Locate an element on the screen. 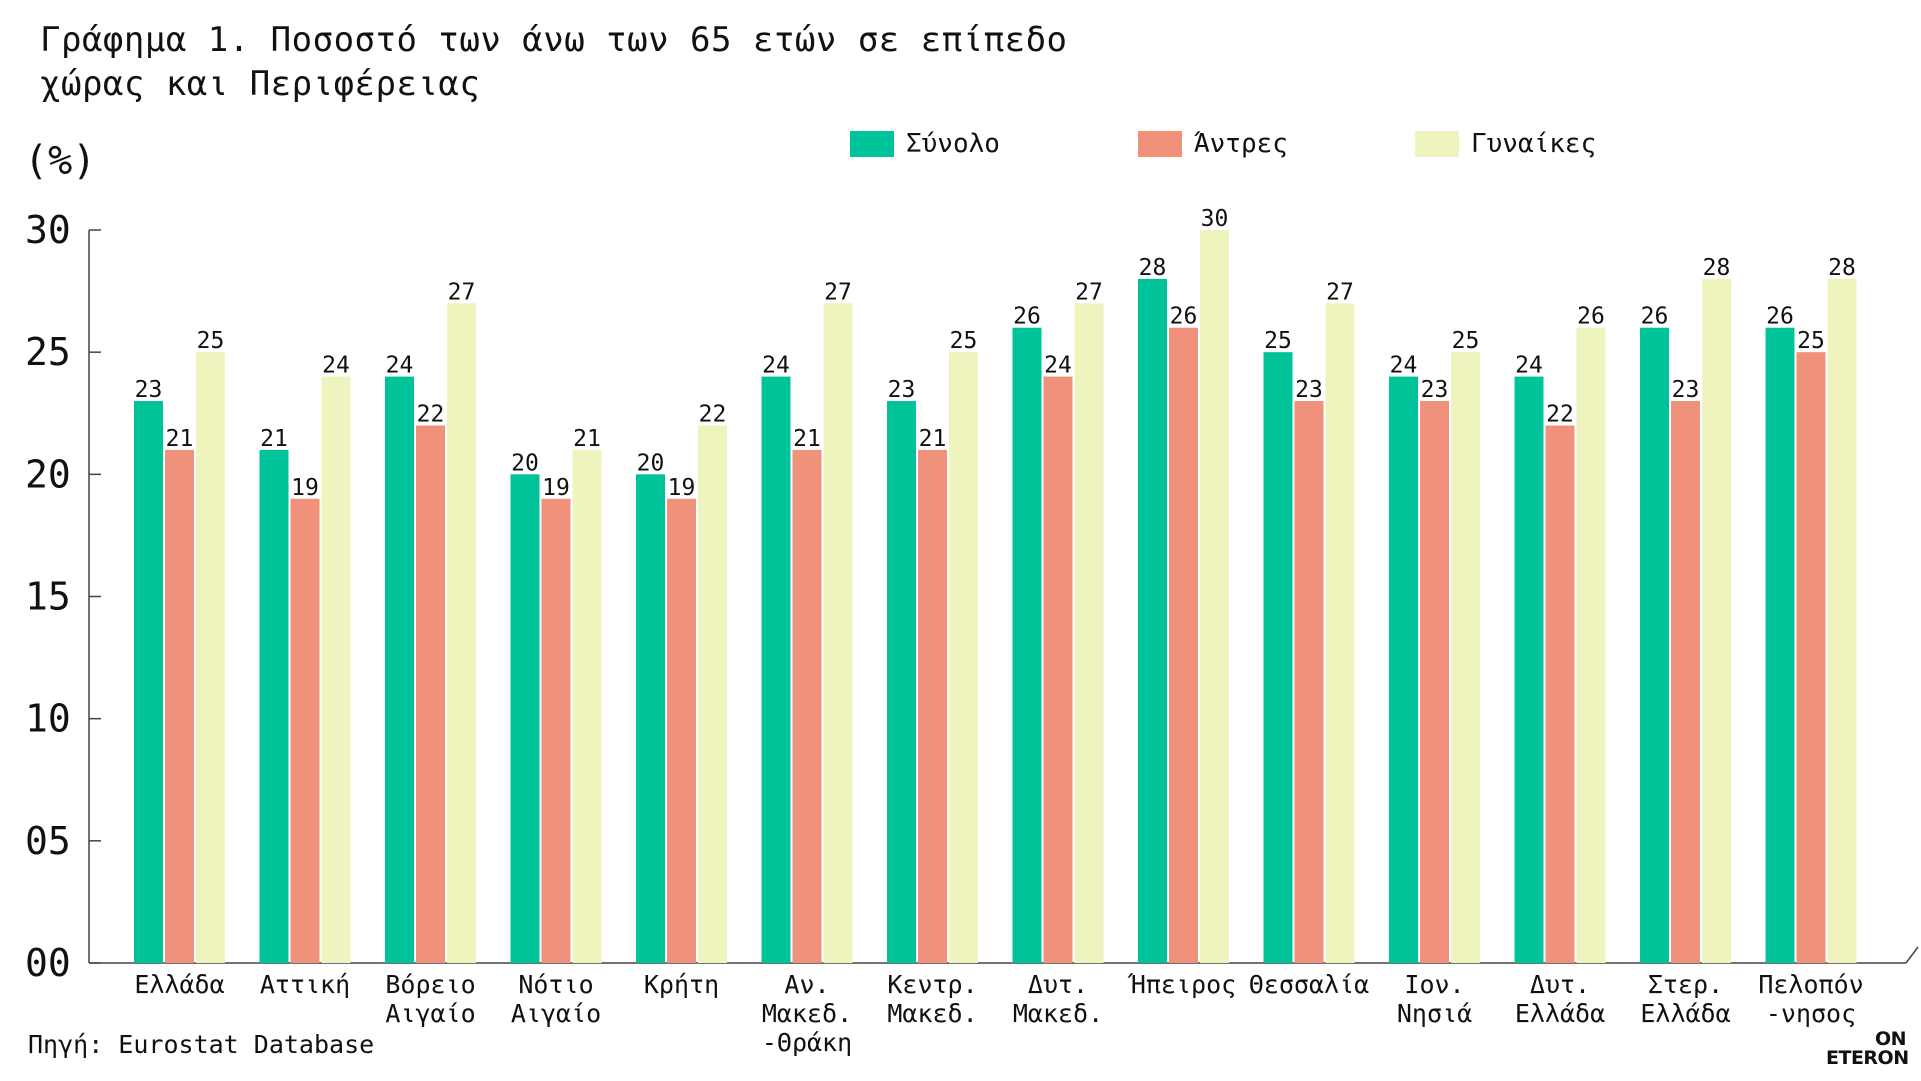 This screenshot has height=1081, width=1921. legend-item-men: Άντρες is located at coordinates (1213, 144).